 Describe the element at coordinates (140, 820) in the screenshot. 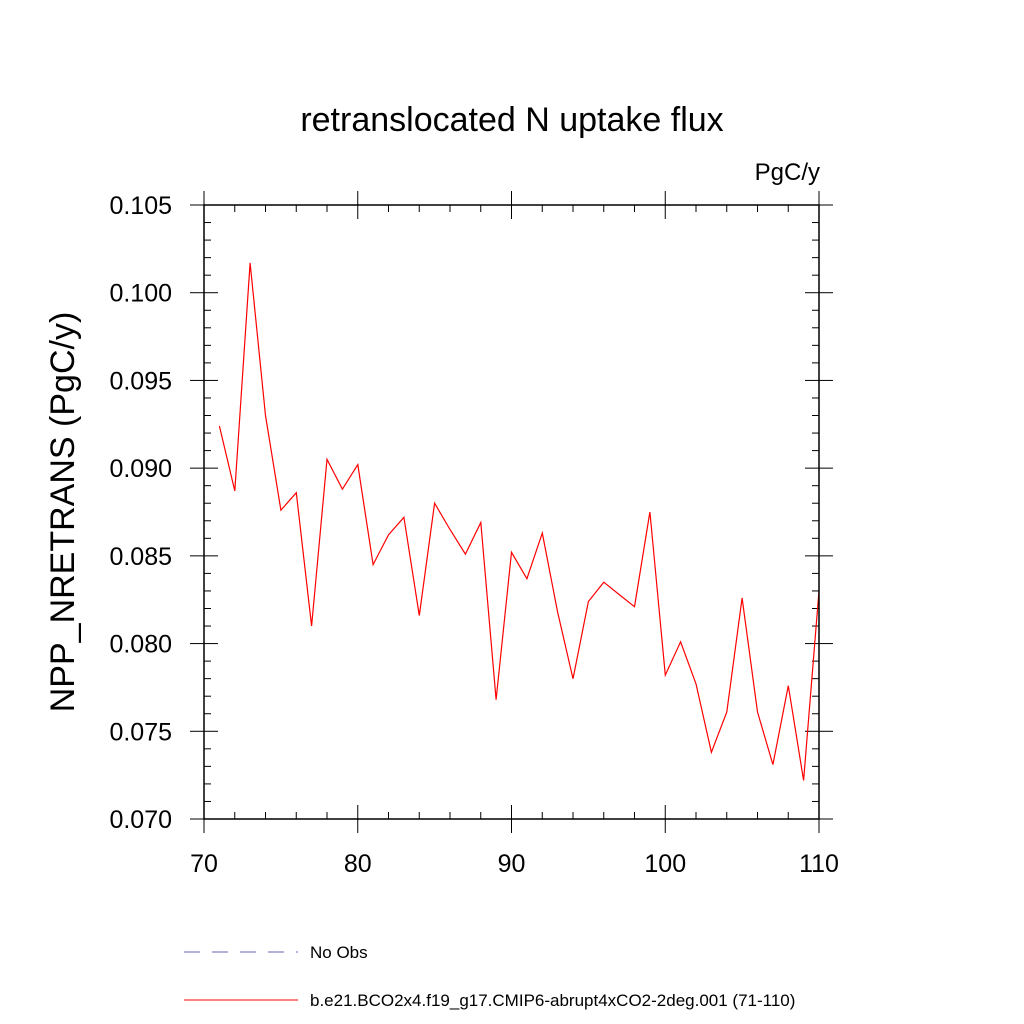

I see `y-tick-label: 0.070` at that location.